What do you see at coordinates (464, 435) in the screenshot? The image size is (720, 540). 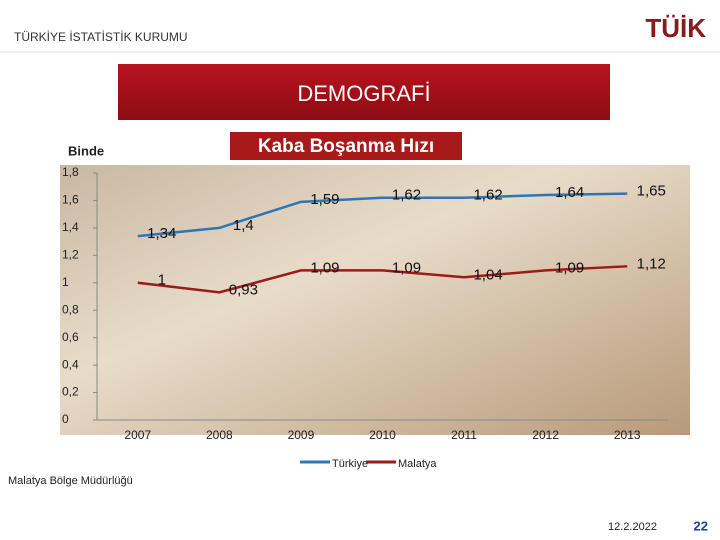 I see `x-tick-label: 2011` at bounding box center [464, 435].